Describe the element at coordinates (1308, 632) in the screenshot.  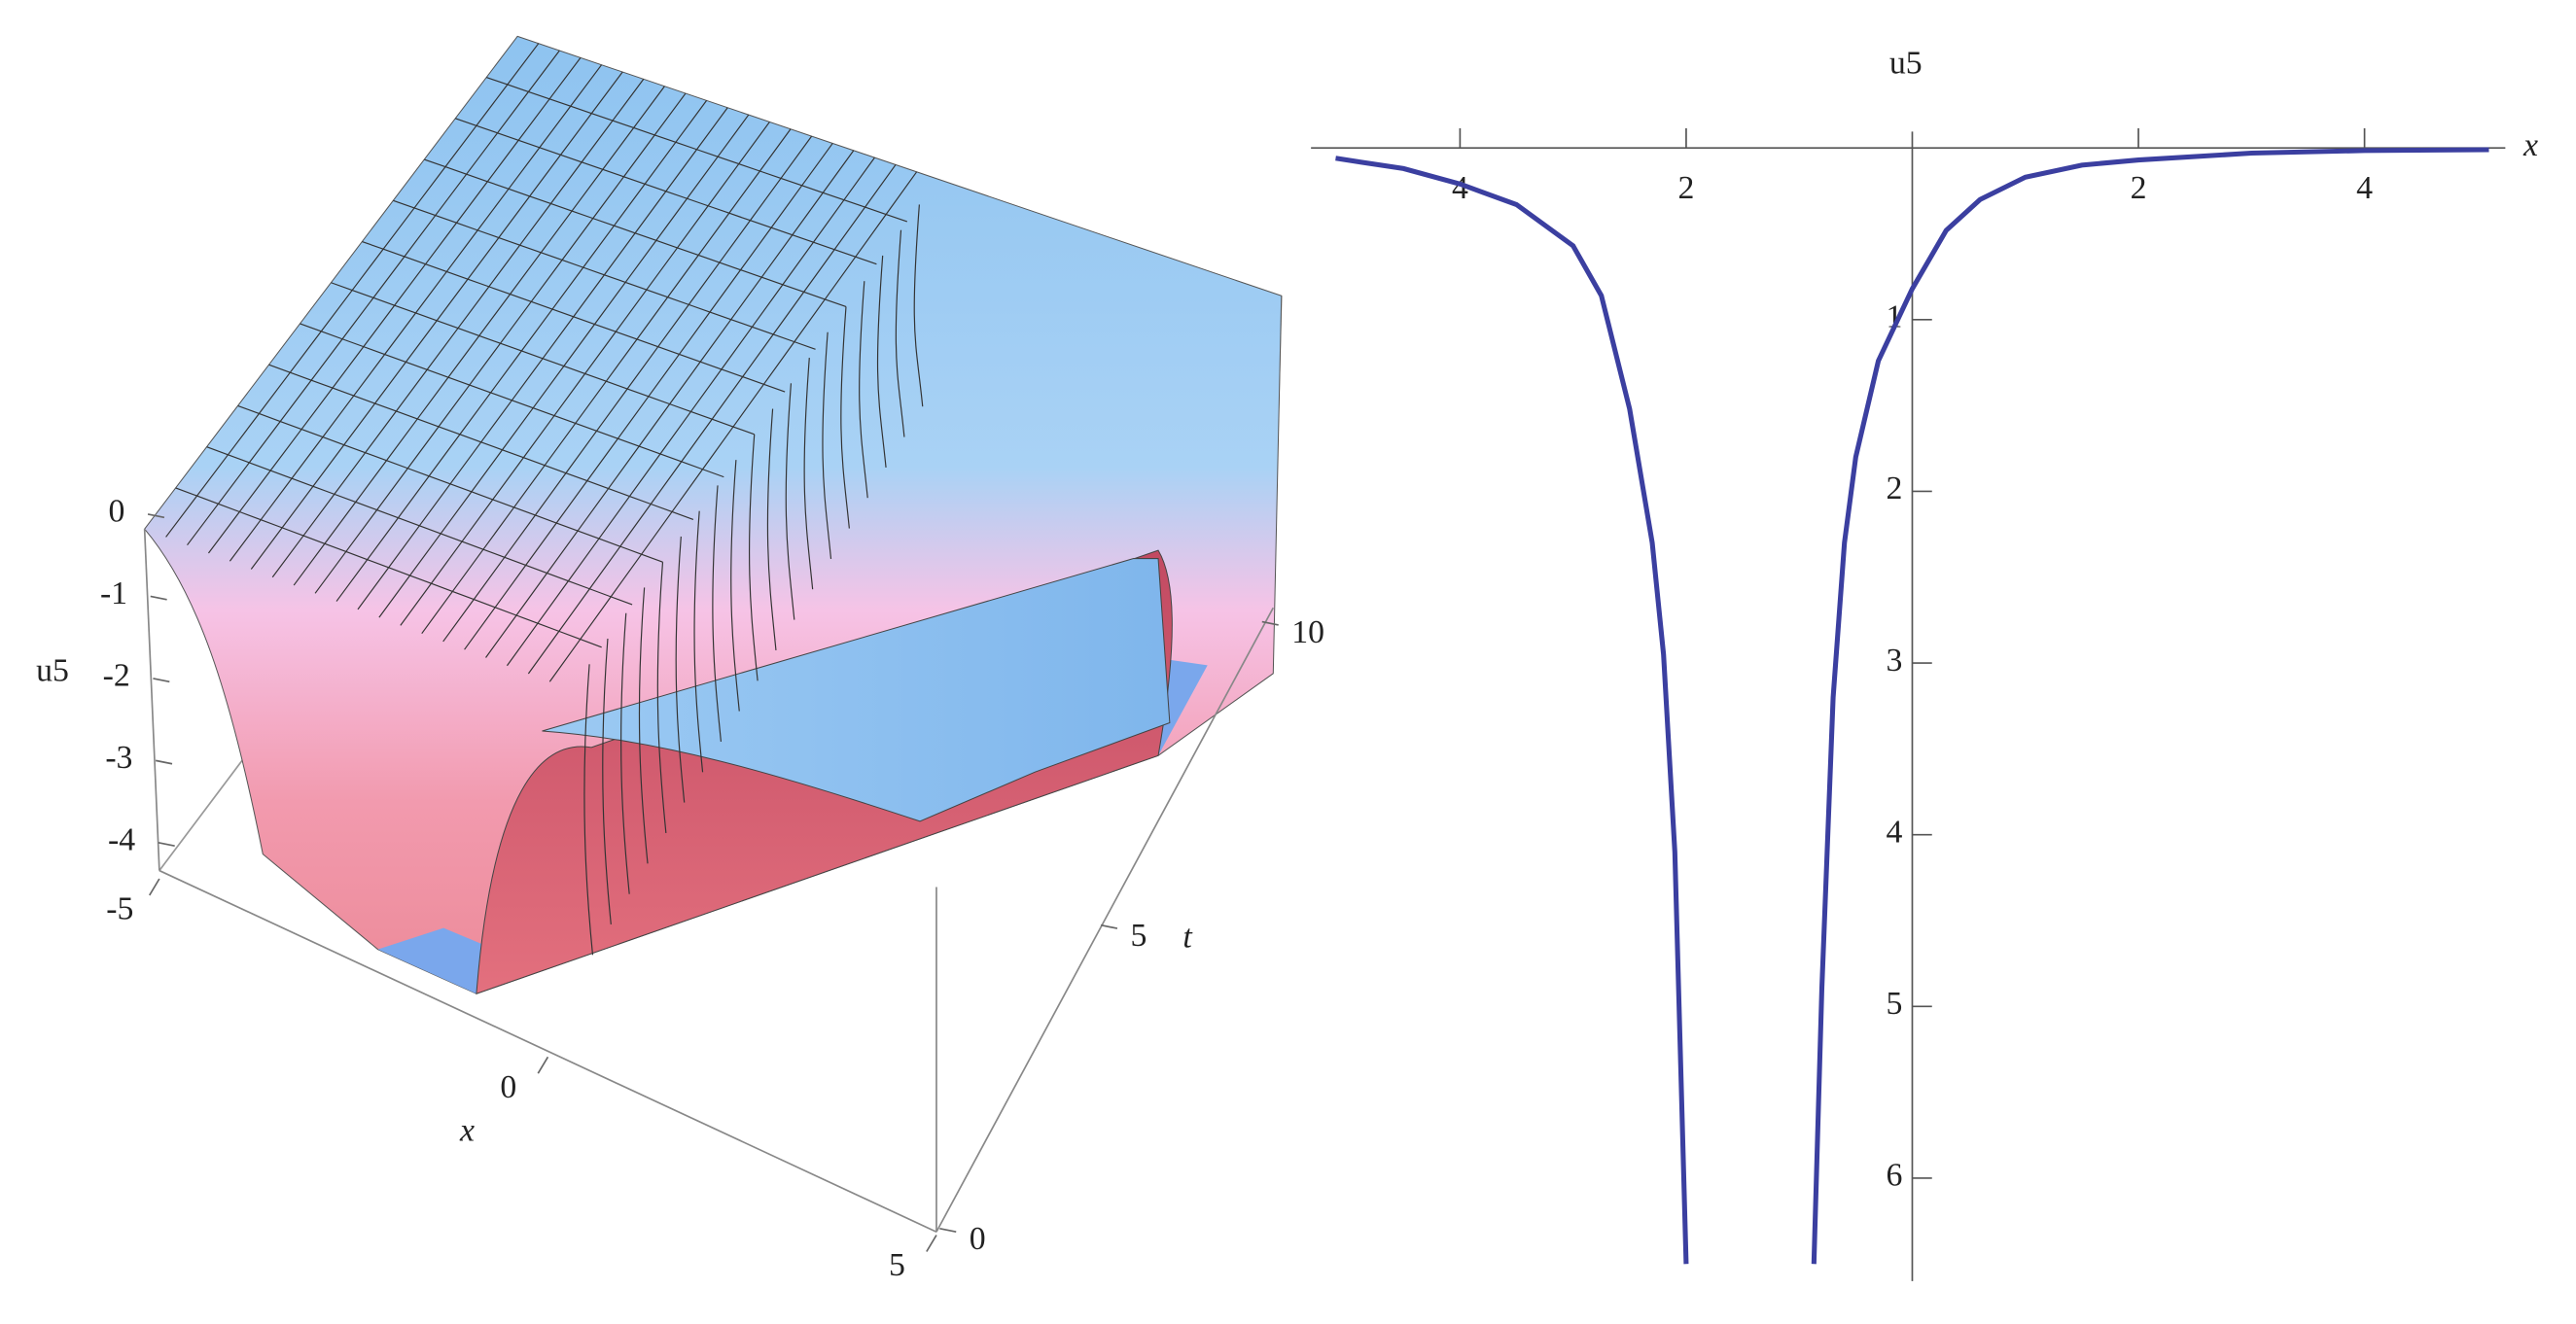
I see `t-tick-label: 10` at that location.